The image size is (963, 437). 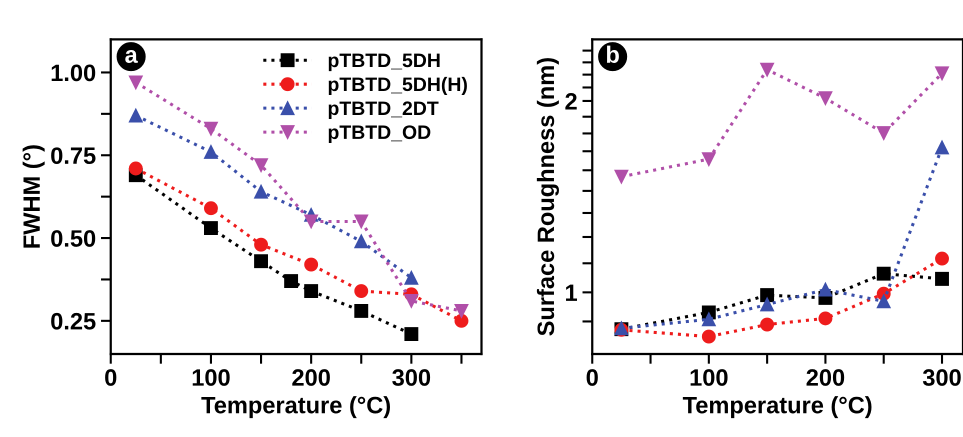 I want to click on y-tick-label: 1, so click(x=572, y=292).